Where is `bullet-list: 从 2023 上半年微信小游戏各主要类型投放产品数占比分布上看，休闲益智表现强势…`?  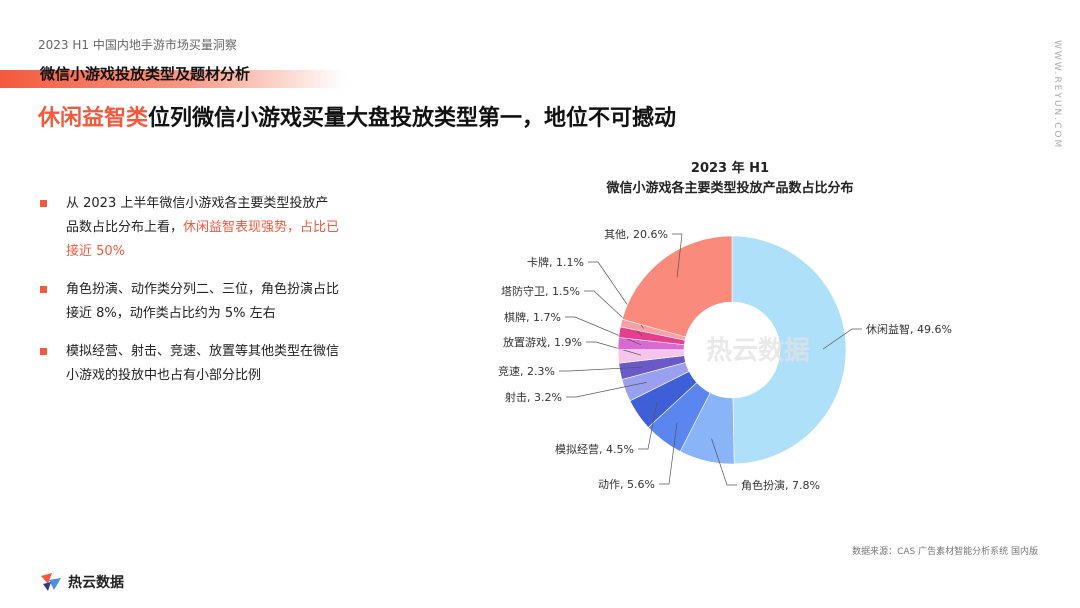
bullet-list: 从 2023 上半年微信小游戏各主要类型投放产品数占比分布上看，休闲益智表现强势… is located at coordinates (190, 297).